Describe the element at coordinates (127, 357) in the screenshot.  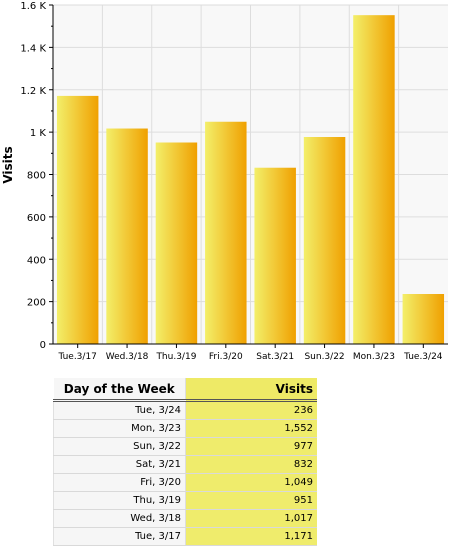
I see `x-tick-label: Wed.3/18` at that location.